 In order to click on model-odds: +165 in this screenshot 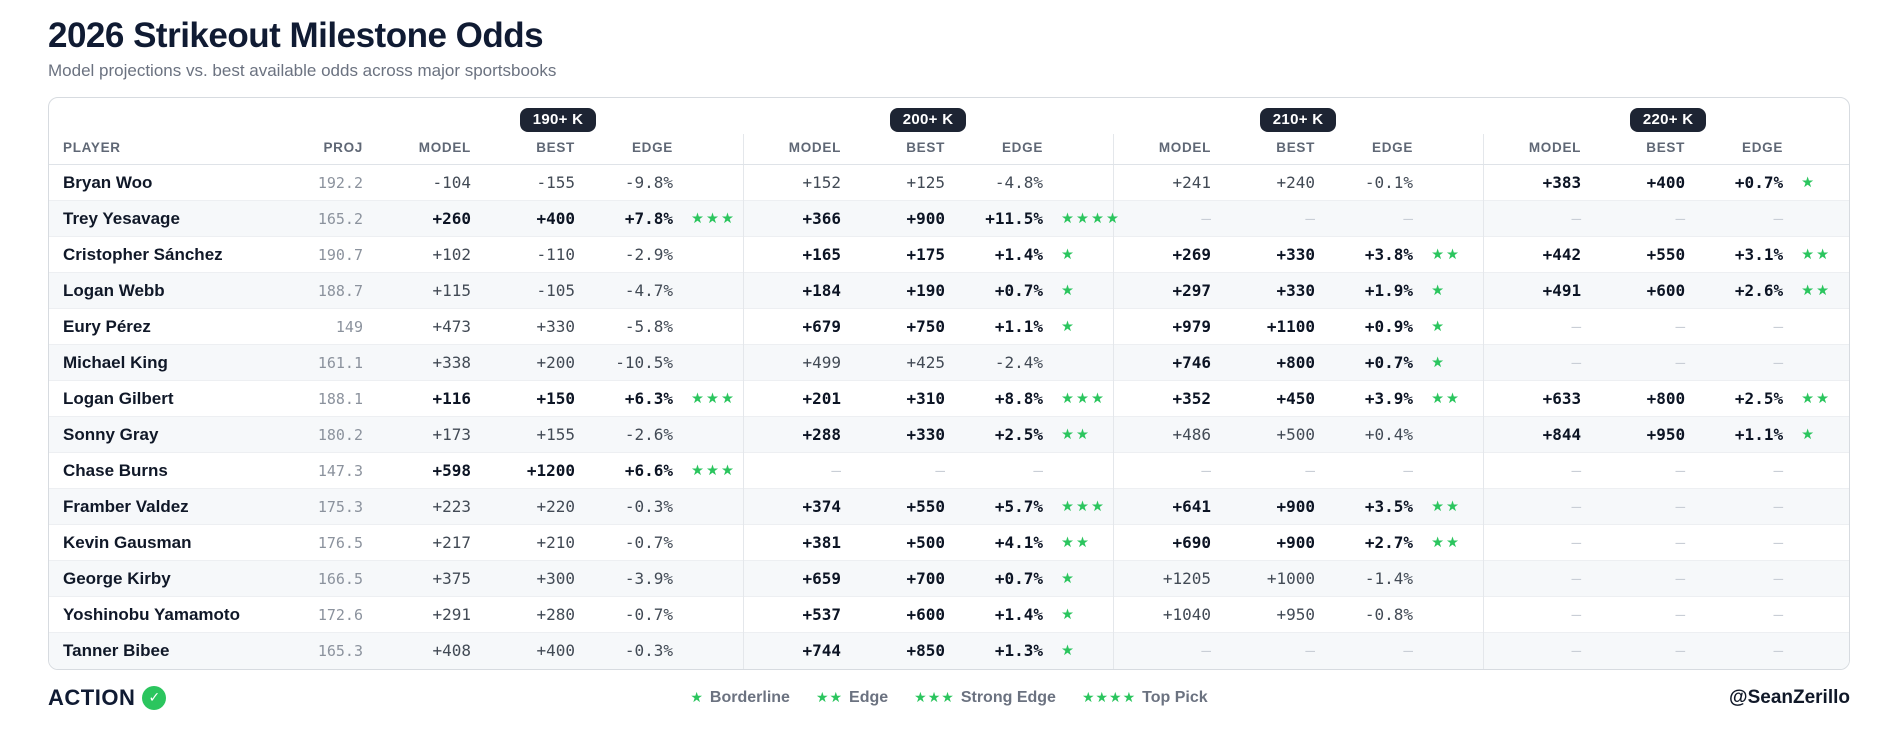, I will do `click(797, 254)`.